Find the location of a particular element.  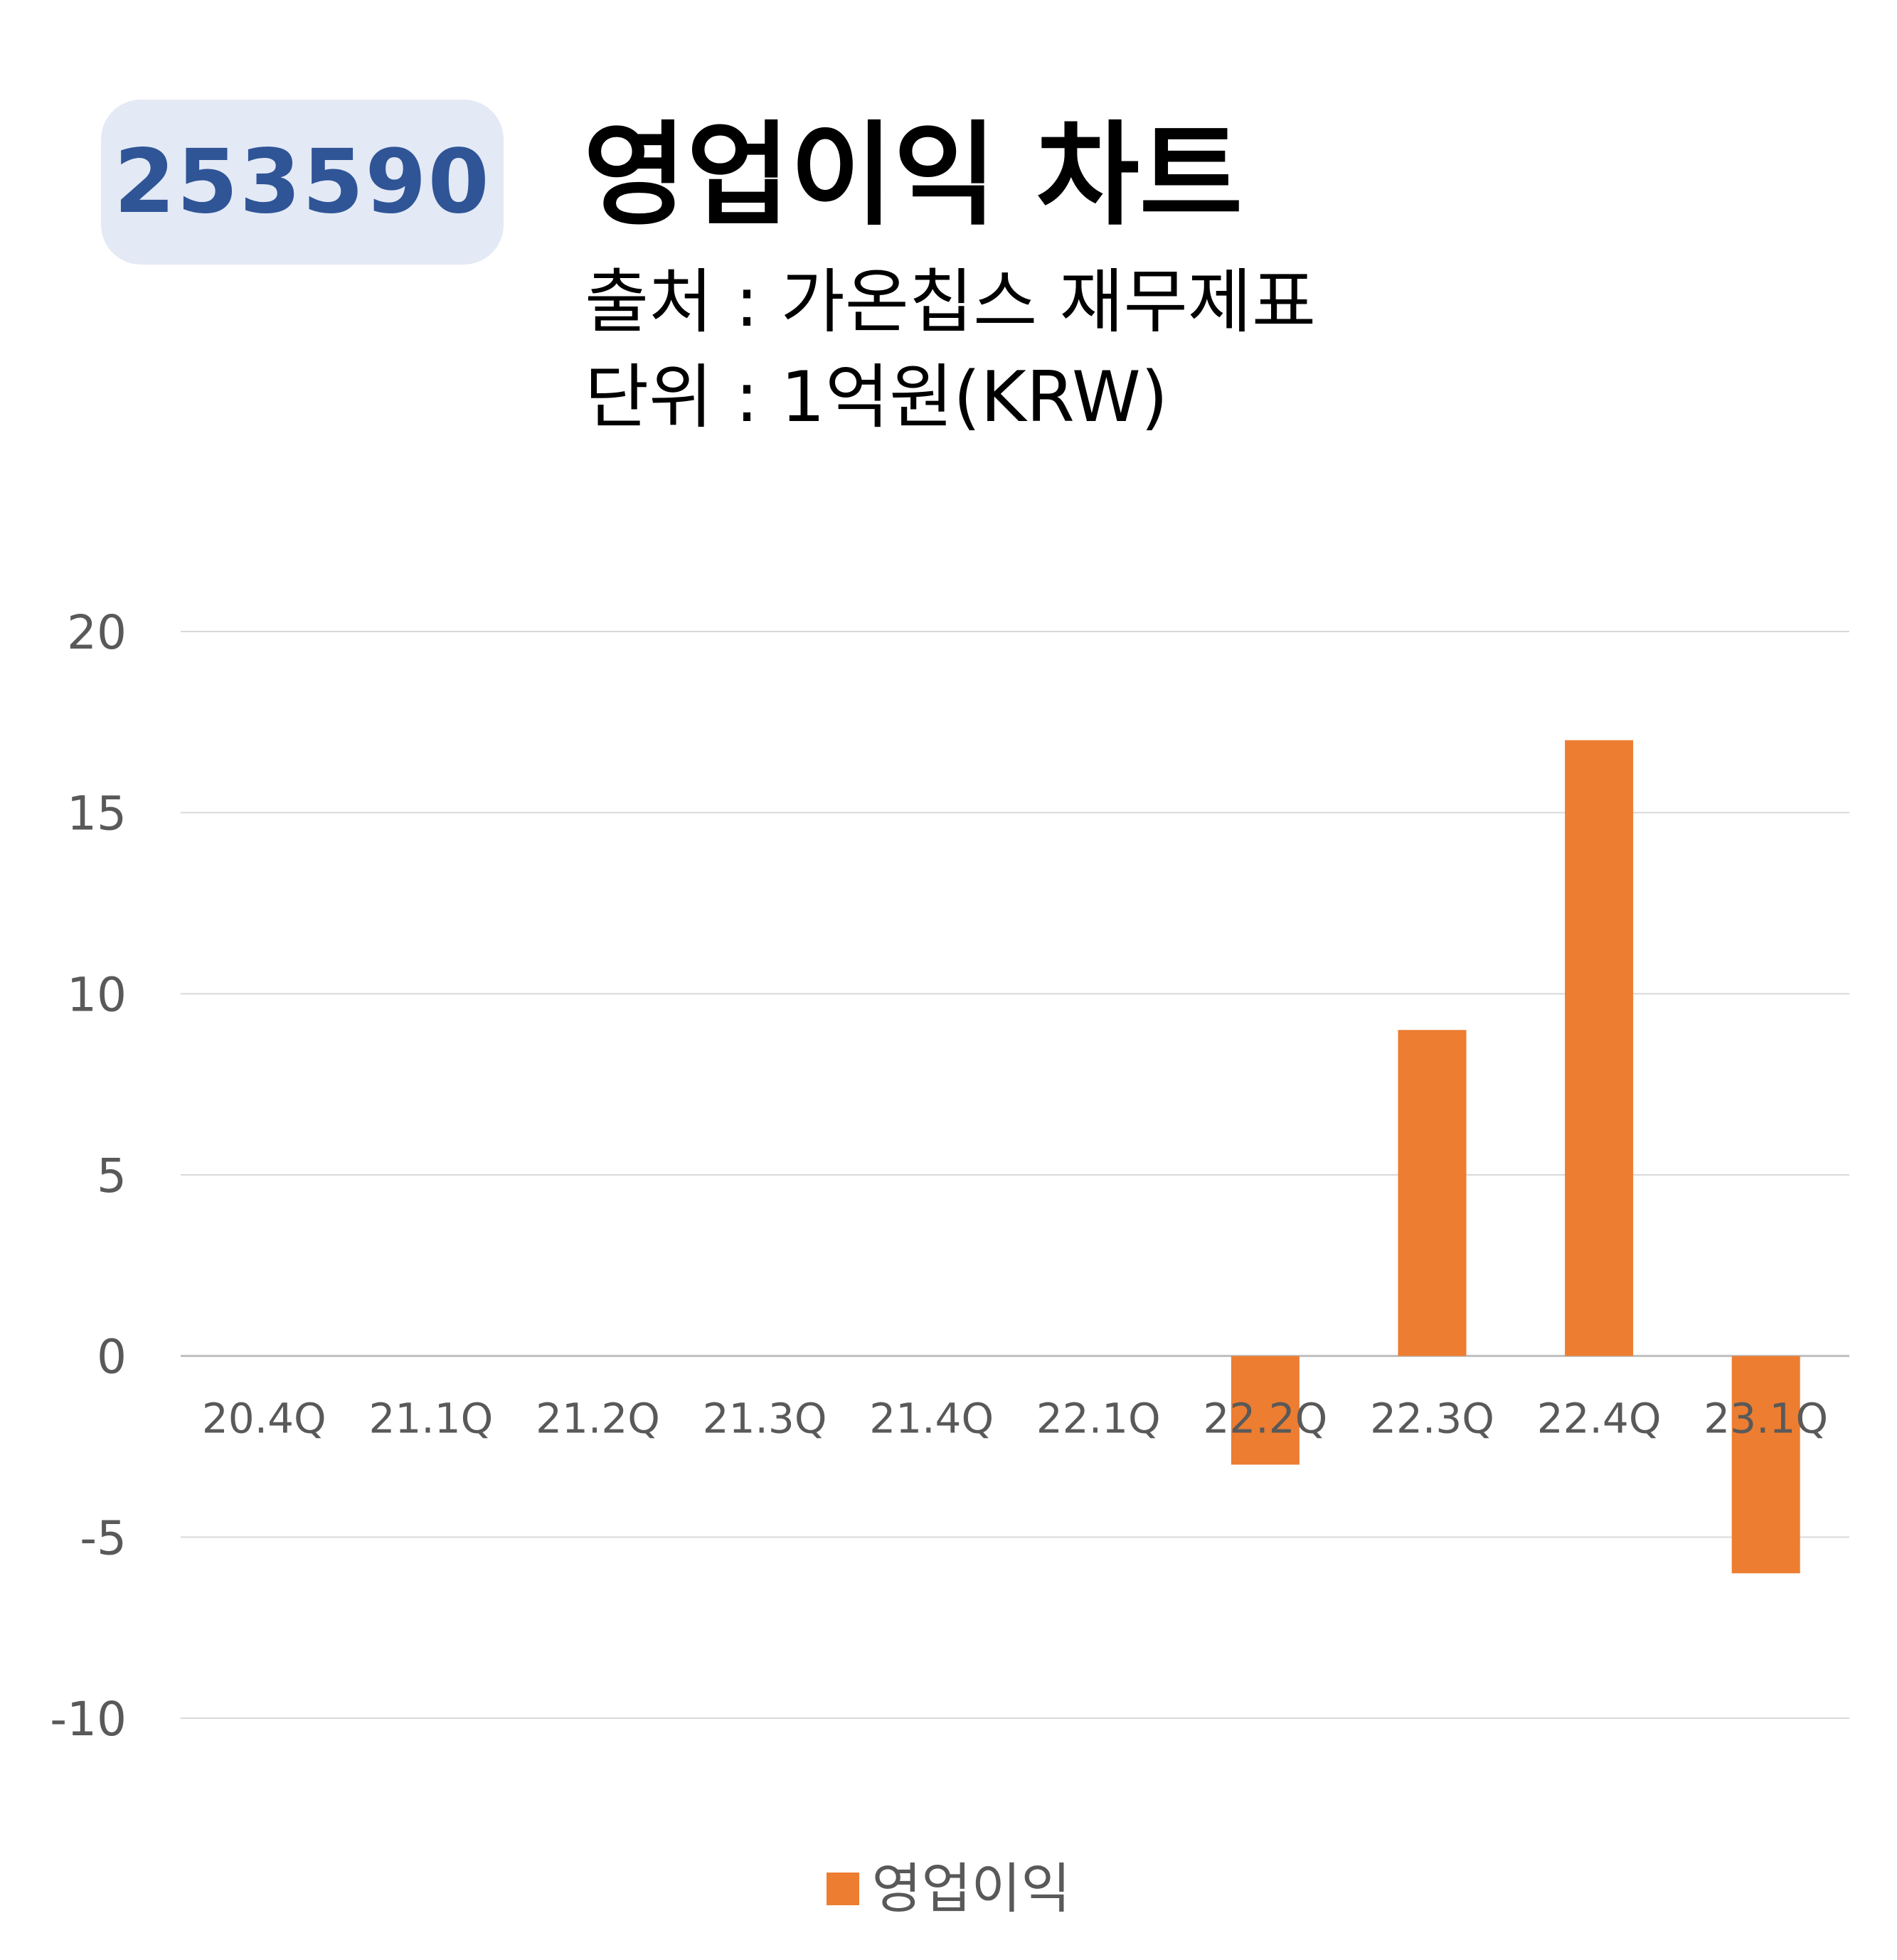

x-tick-label: 22.2Q is located at coordinates (1266, 1419).